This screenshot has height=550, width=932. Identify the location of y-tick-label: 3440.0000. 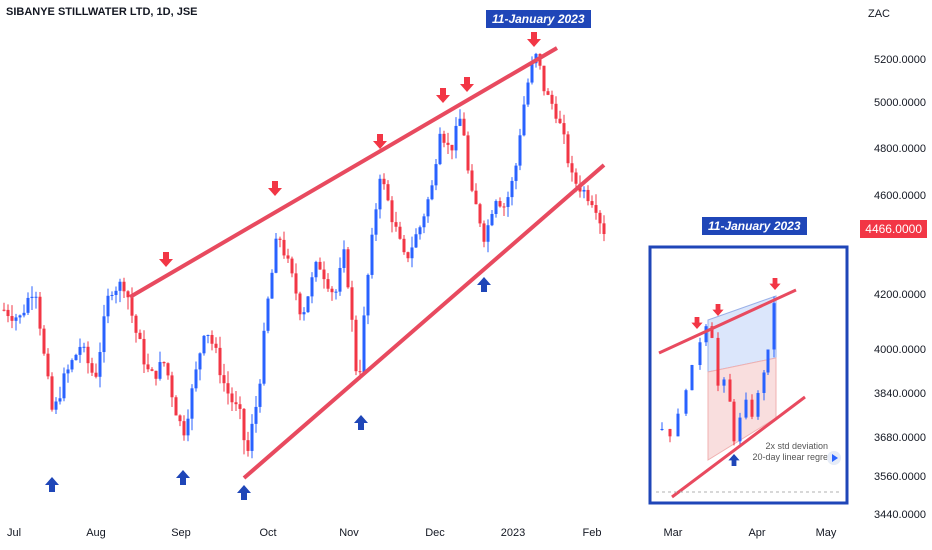
(900, 515).